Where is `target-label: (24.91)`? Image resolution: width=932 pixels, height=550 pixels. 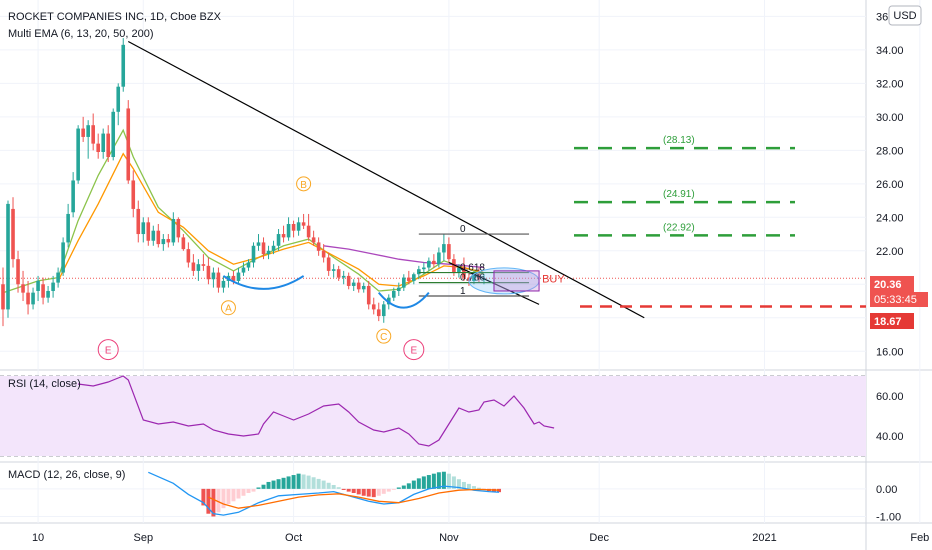 target-label: (24.91) is located at coordinates (679, 194).